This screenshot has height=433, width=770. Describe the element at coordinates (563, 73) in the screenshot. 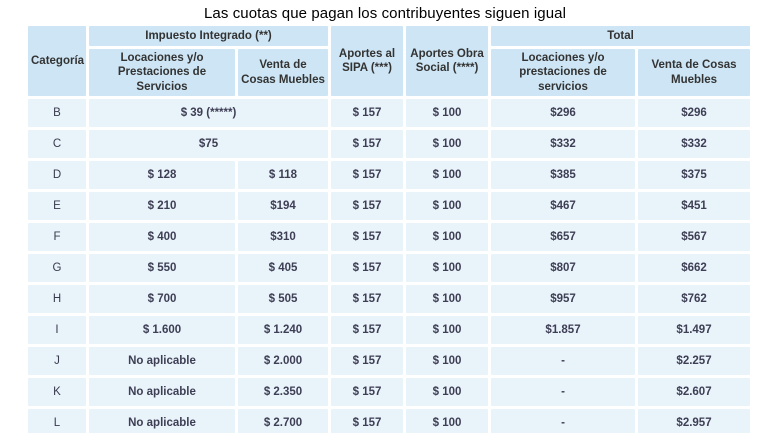

I see `col-header-total-locaciones: Locaciones y/o prestaciones de servicios` at that location.